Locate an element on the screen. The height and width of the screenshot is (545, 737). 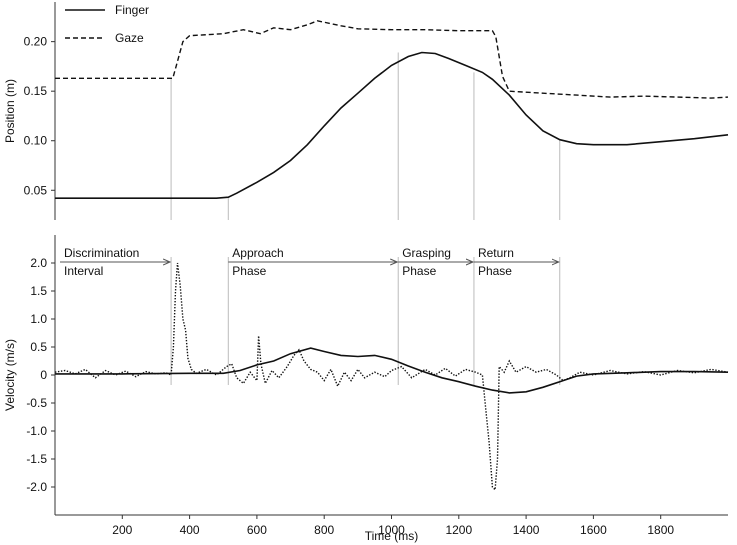
x-tick-label: 400 is located at coordinates (190, 530).